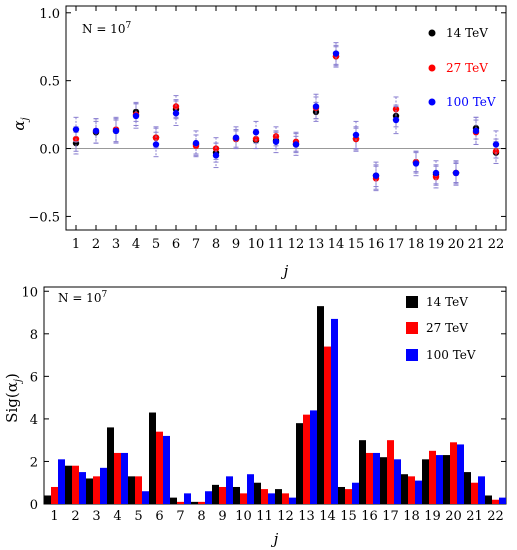  What do you see at coordinates (20, 123) in the screenshot?
I see `top-y-axis-title: αj` at bounding box center [20, 123].